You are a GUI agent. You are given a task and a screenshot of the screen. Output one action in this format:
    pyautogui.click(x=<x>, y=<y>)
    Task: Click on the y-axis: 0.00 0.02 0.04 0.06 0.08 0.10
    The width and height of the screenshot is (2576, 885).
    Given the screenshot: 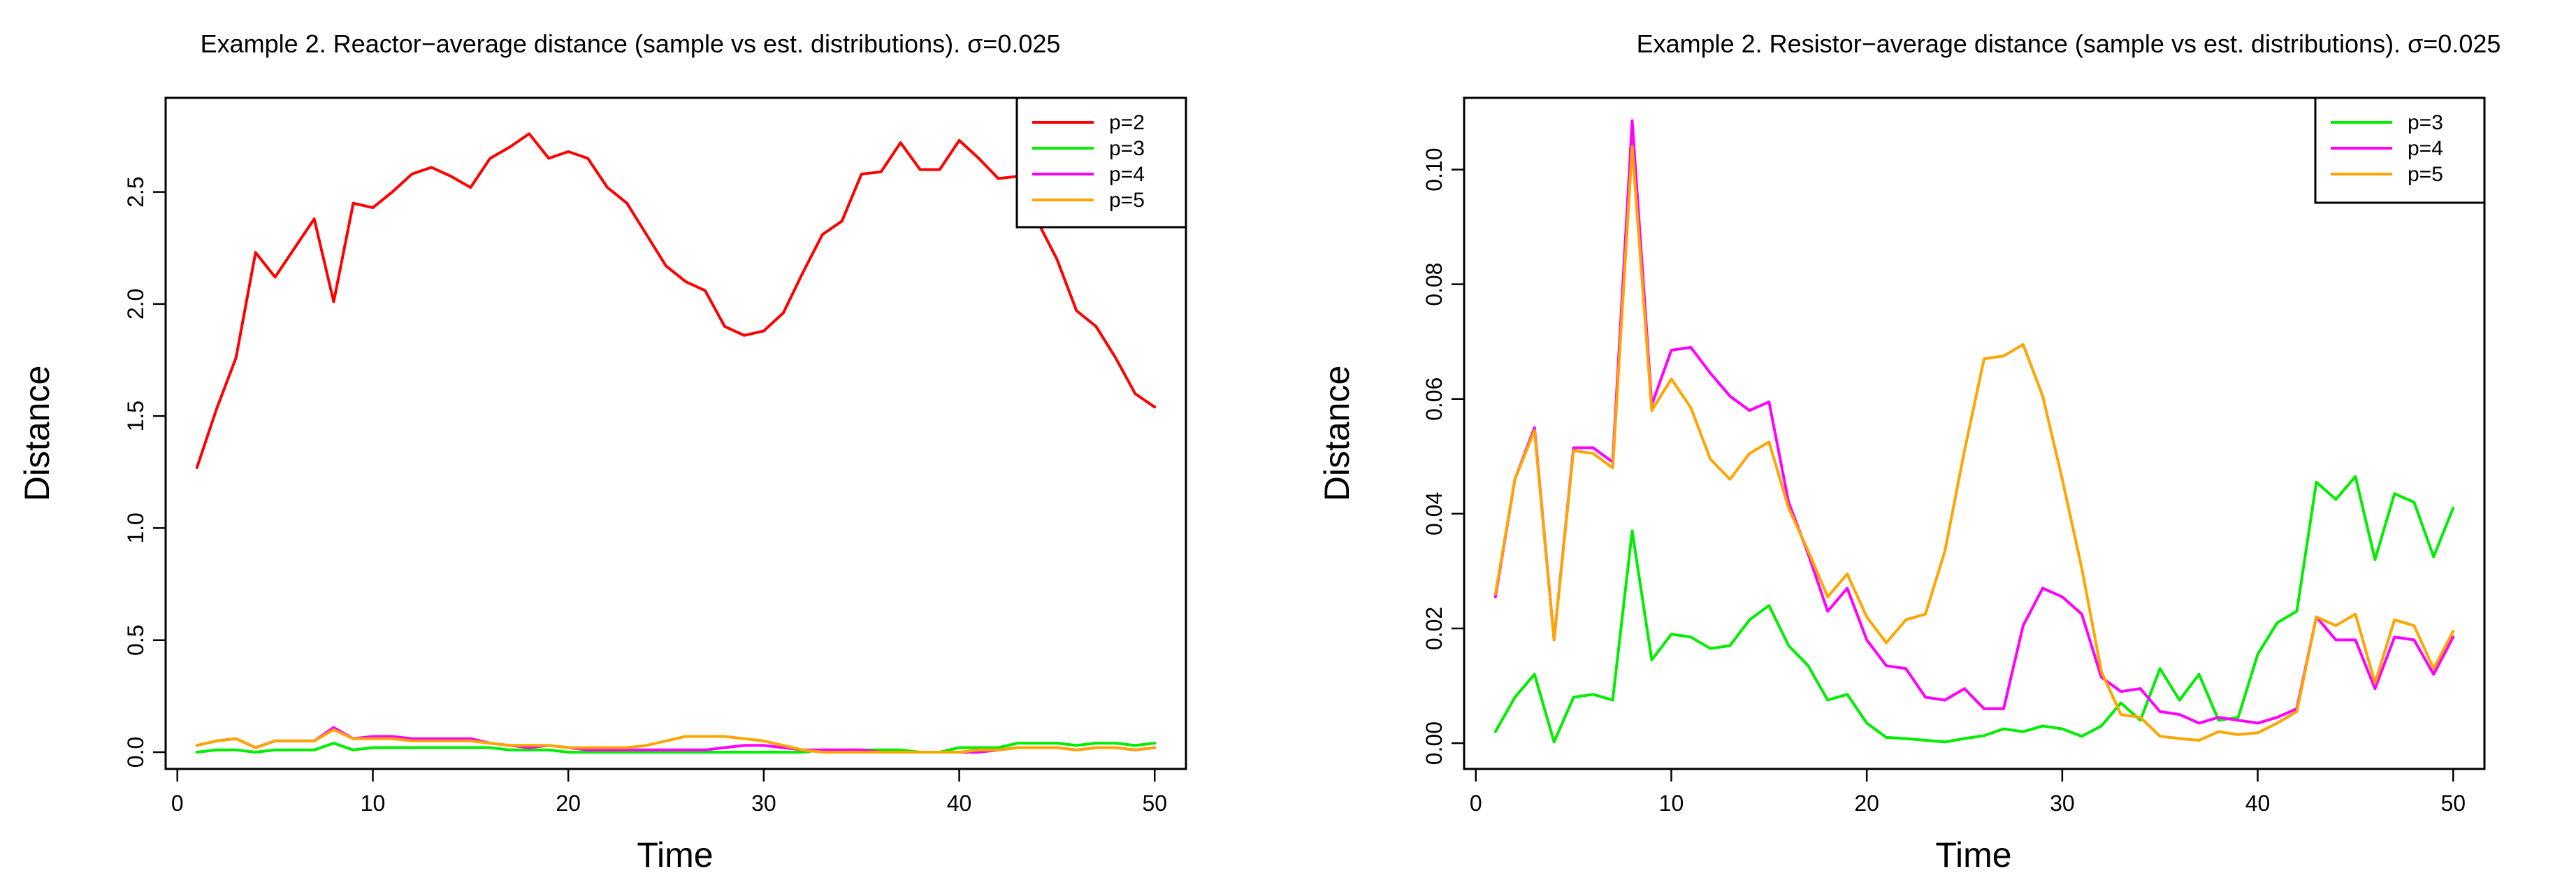 What is the action you would take?
    pyautogui.click(x=1443, y=456)
    